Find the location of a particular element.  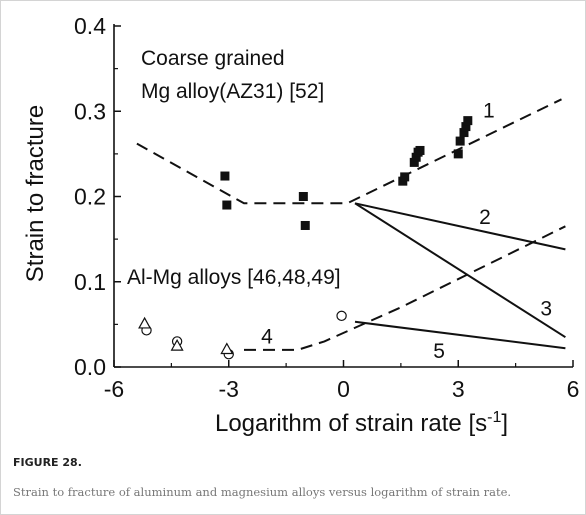

x-tick-label: -3 is located at coordinates (229, 389).